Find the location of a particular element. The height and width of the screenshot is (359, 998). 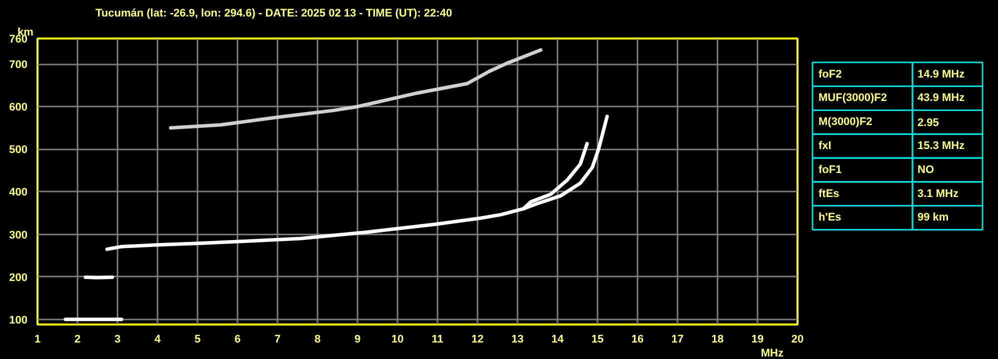

x-tick-label: 4 is located at coordinates (158, 340).